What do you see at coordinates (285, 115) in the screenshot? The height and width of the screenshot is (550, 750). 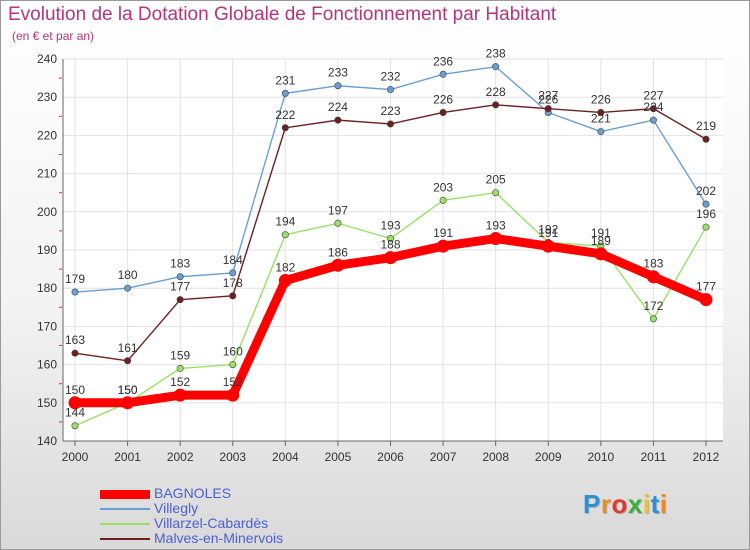 I see `data-label: 222` at bounding box center [285, 115].